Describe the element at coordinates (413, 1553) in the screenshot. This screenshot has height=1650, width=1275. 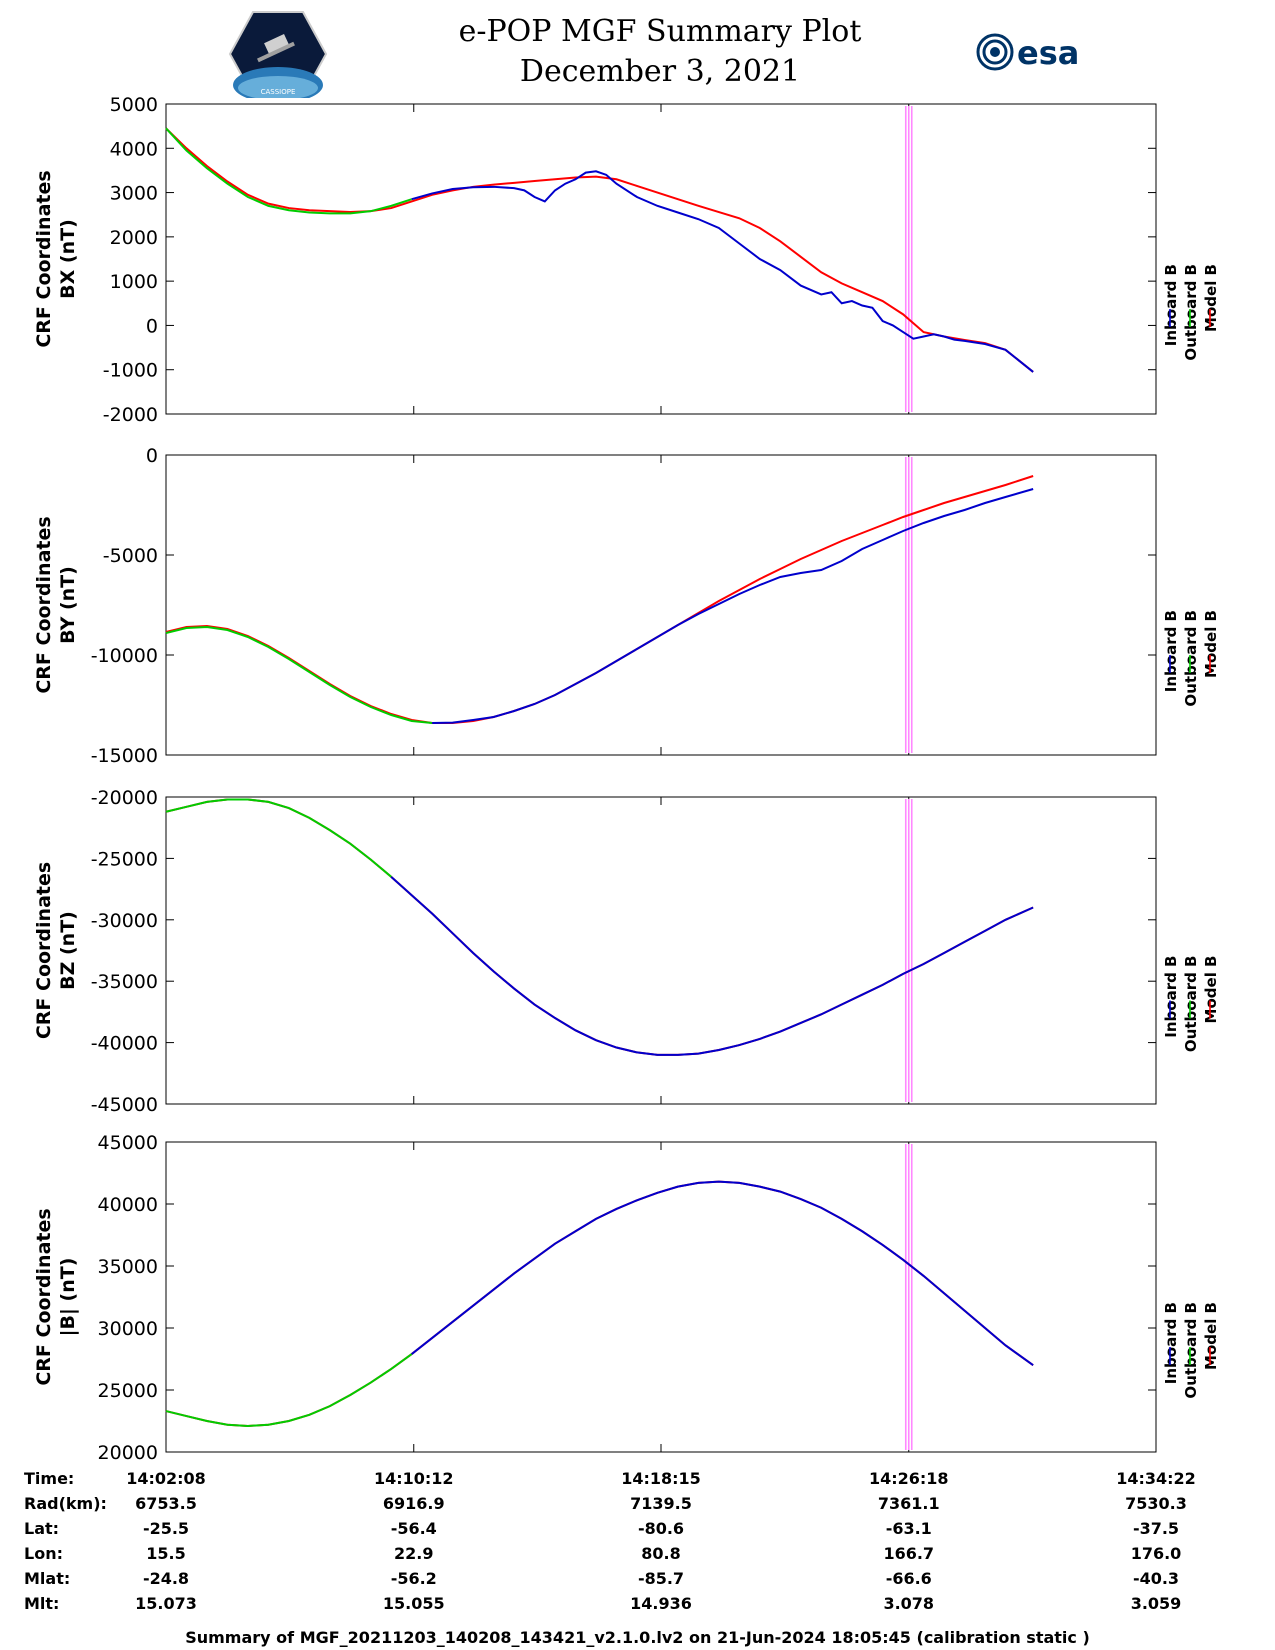
I see `orbit-cell: 22.9` at that location.